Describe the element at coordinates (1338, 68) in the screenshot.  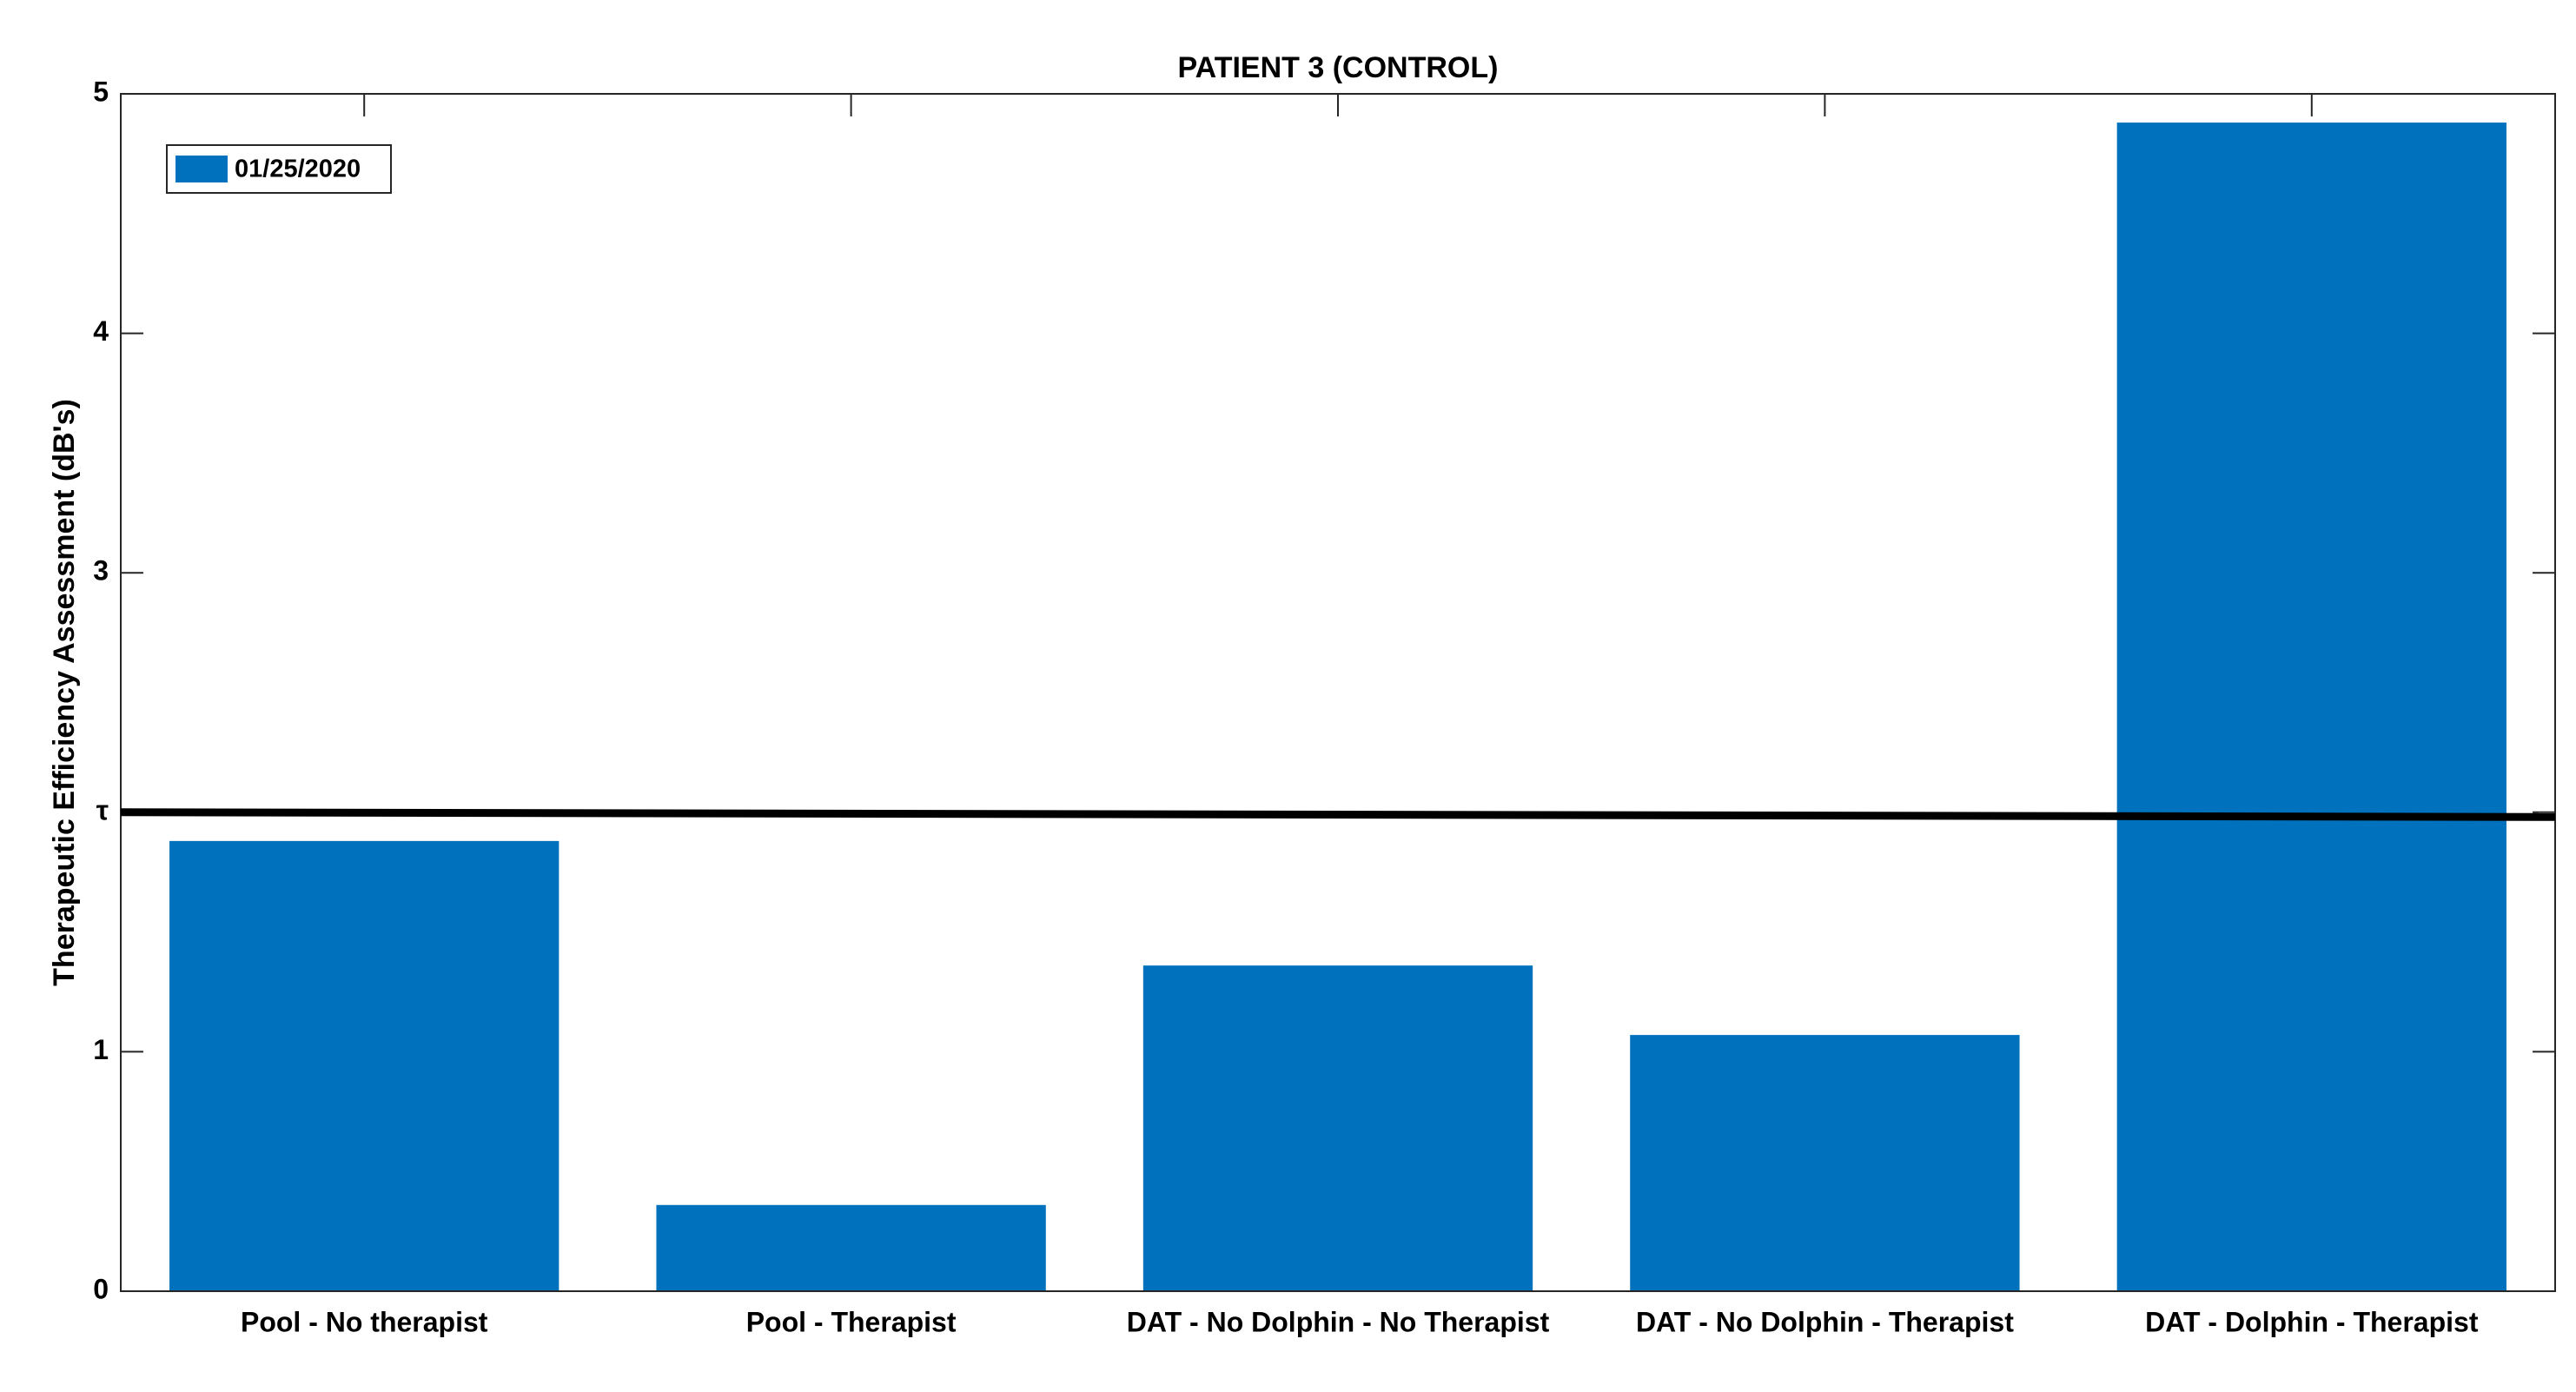
I see `chart-title: PATIENT 3 (CONTROL)` at that location.